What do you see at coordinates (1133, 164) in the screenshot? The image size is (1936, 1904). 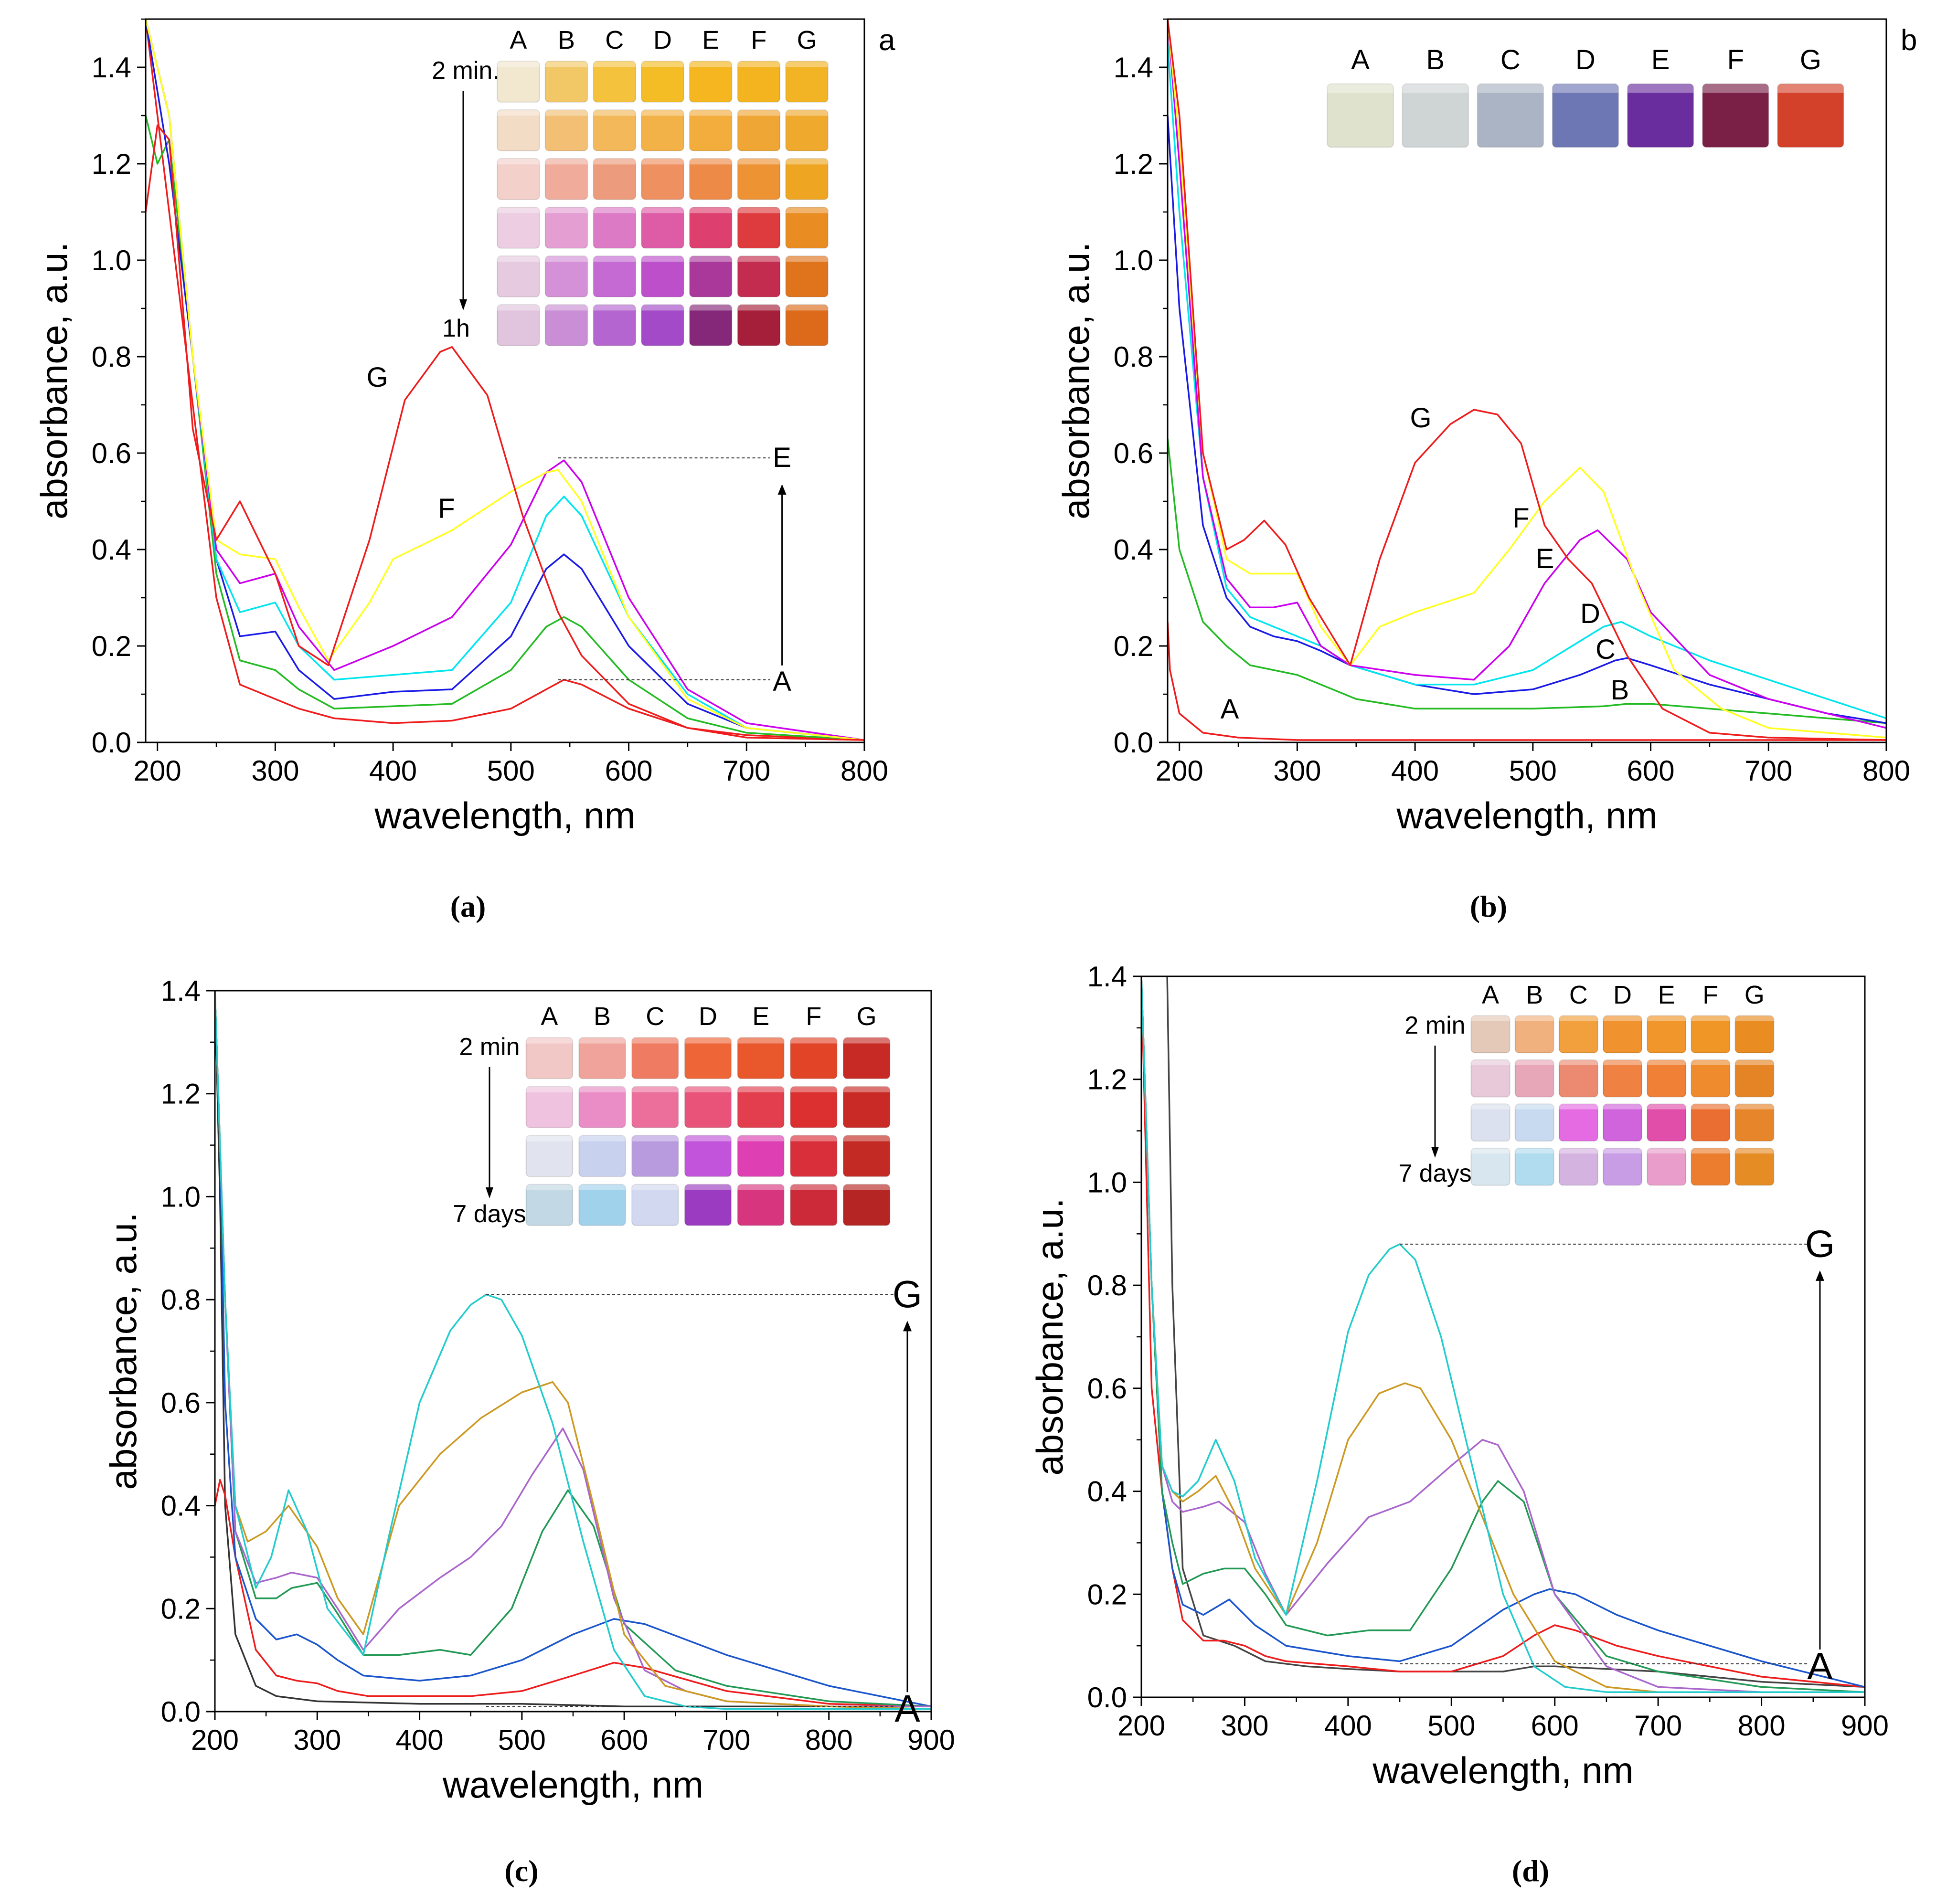 I see `y-tick-label: 1.2` at bounding box center [1133, 164].